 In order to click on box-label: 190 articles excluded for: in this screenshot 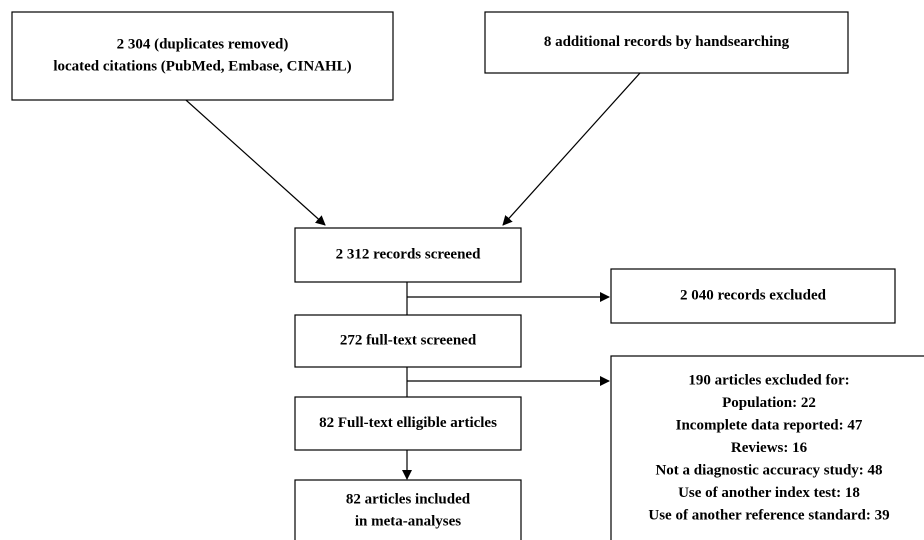, I will do `click(768, 380)`.